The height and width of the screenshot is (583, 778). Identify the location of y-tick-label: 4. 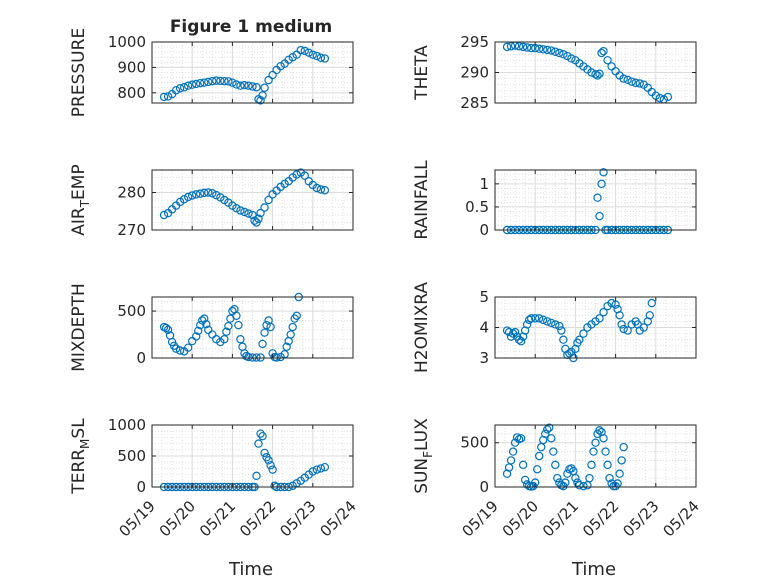
(484, 328).